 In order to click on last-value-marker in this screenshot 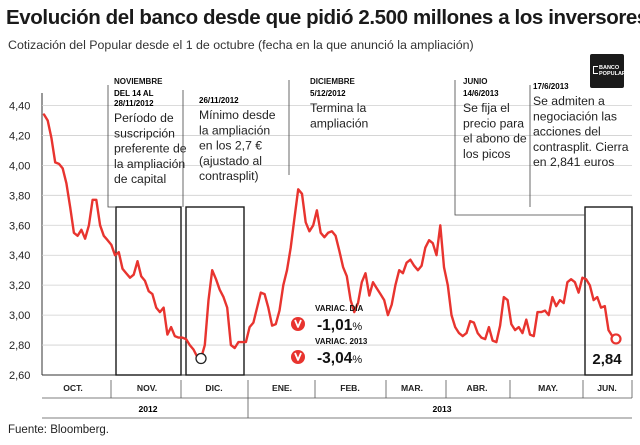, I will do `click(616, 339)`.